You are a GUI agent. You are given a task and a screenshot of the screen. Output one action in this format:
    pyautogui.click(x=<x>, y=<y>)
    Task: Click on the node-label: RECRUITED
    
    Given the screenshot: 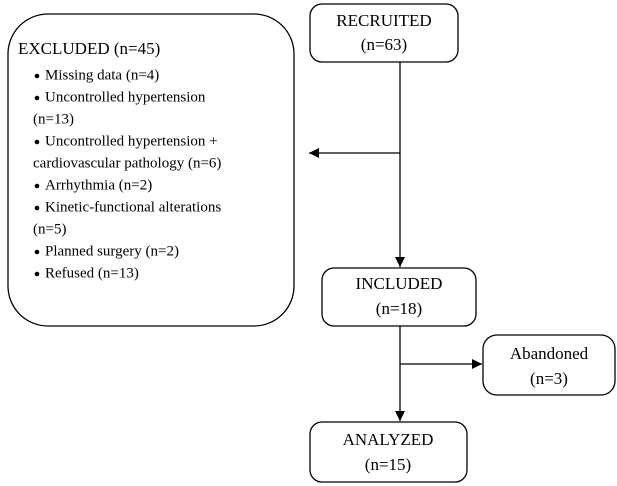 What is the action you would take?
    pyautogui.click(x=383, y=20)
    